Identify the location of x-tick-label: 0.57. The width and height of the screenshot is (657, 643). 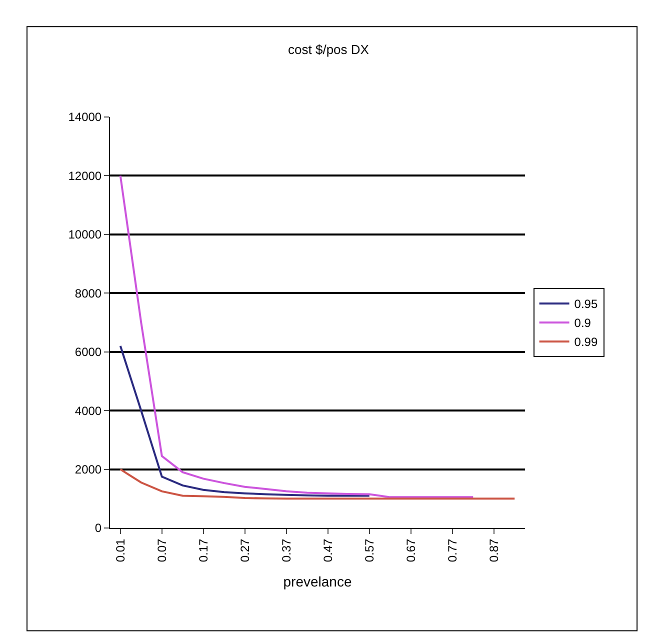
(369, 550).